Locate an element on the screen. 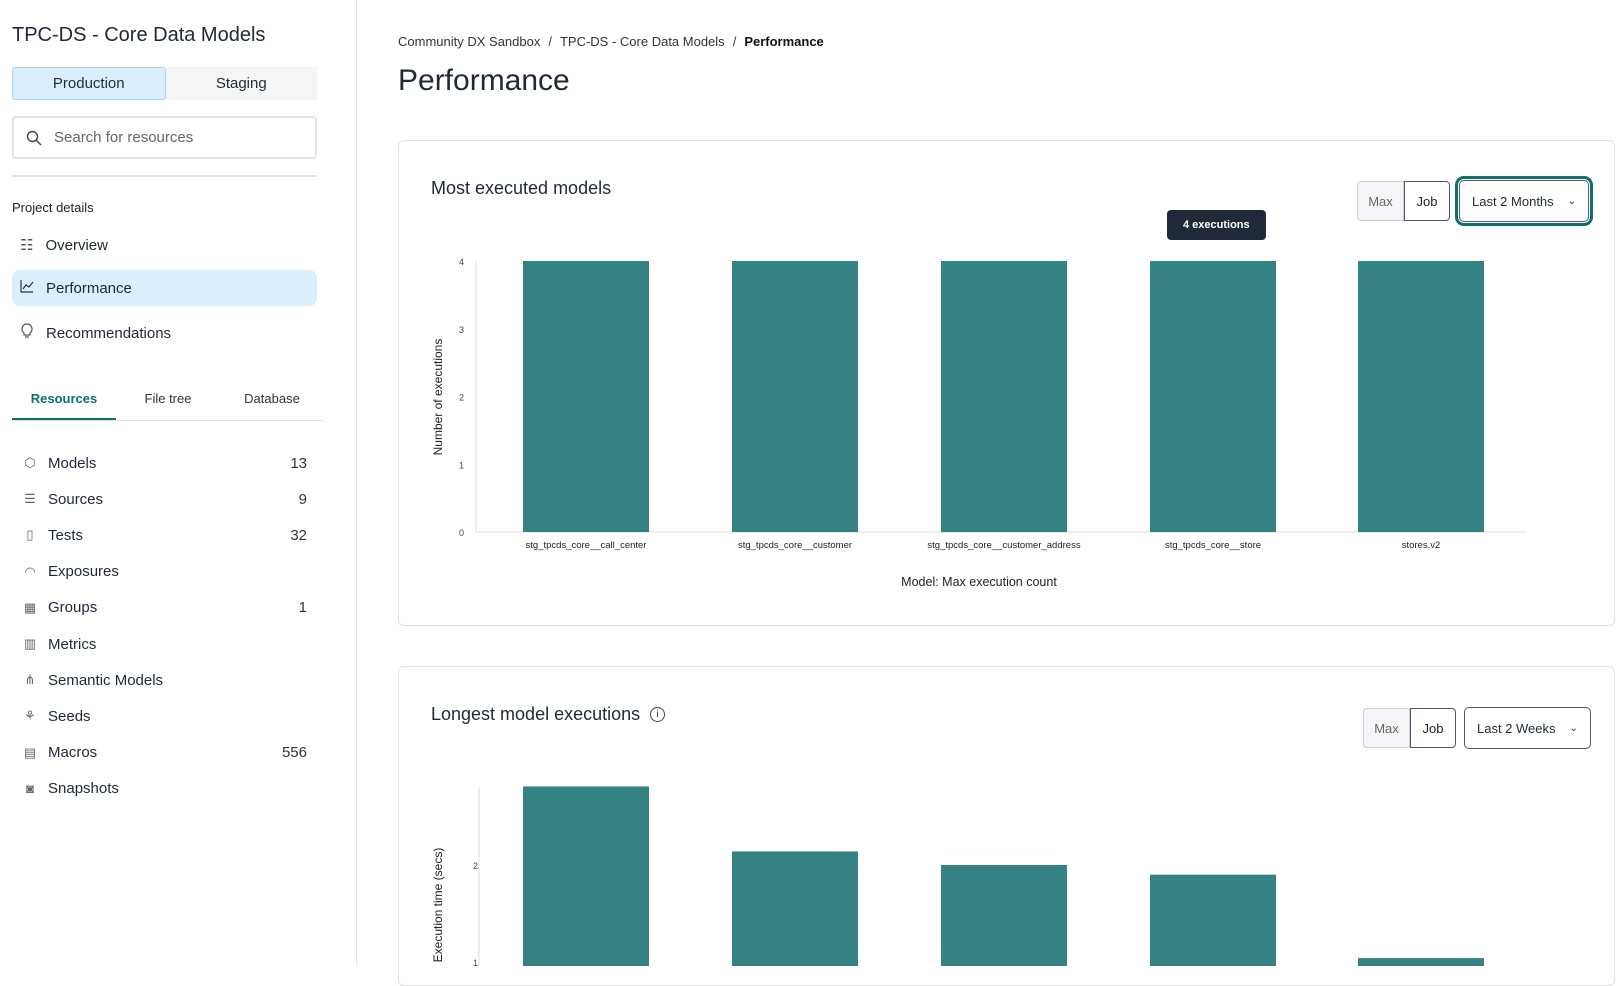 This screenshot has width=1621, height=986. resource-semantic-models: ⋔ Semantic Models is located at coordinates (164, 680).